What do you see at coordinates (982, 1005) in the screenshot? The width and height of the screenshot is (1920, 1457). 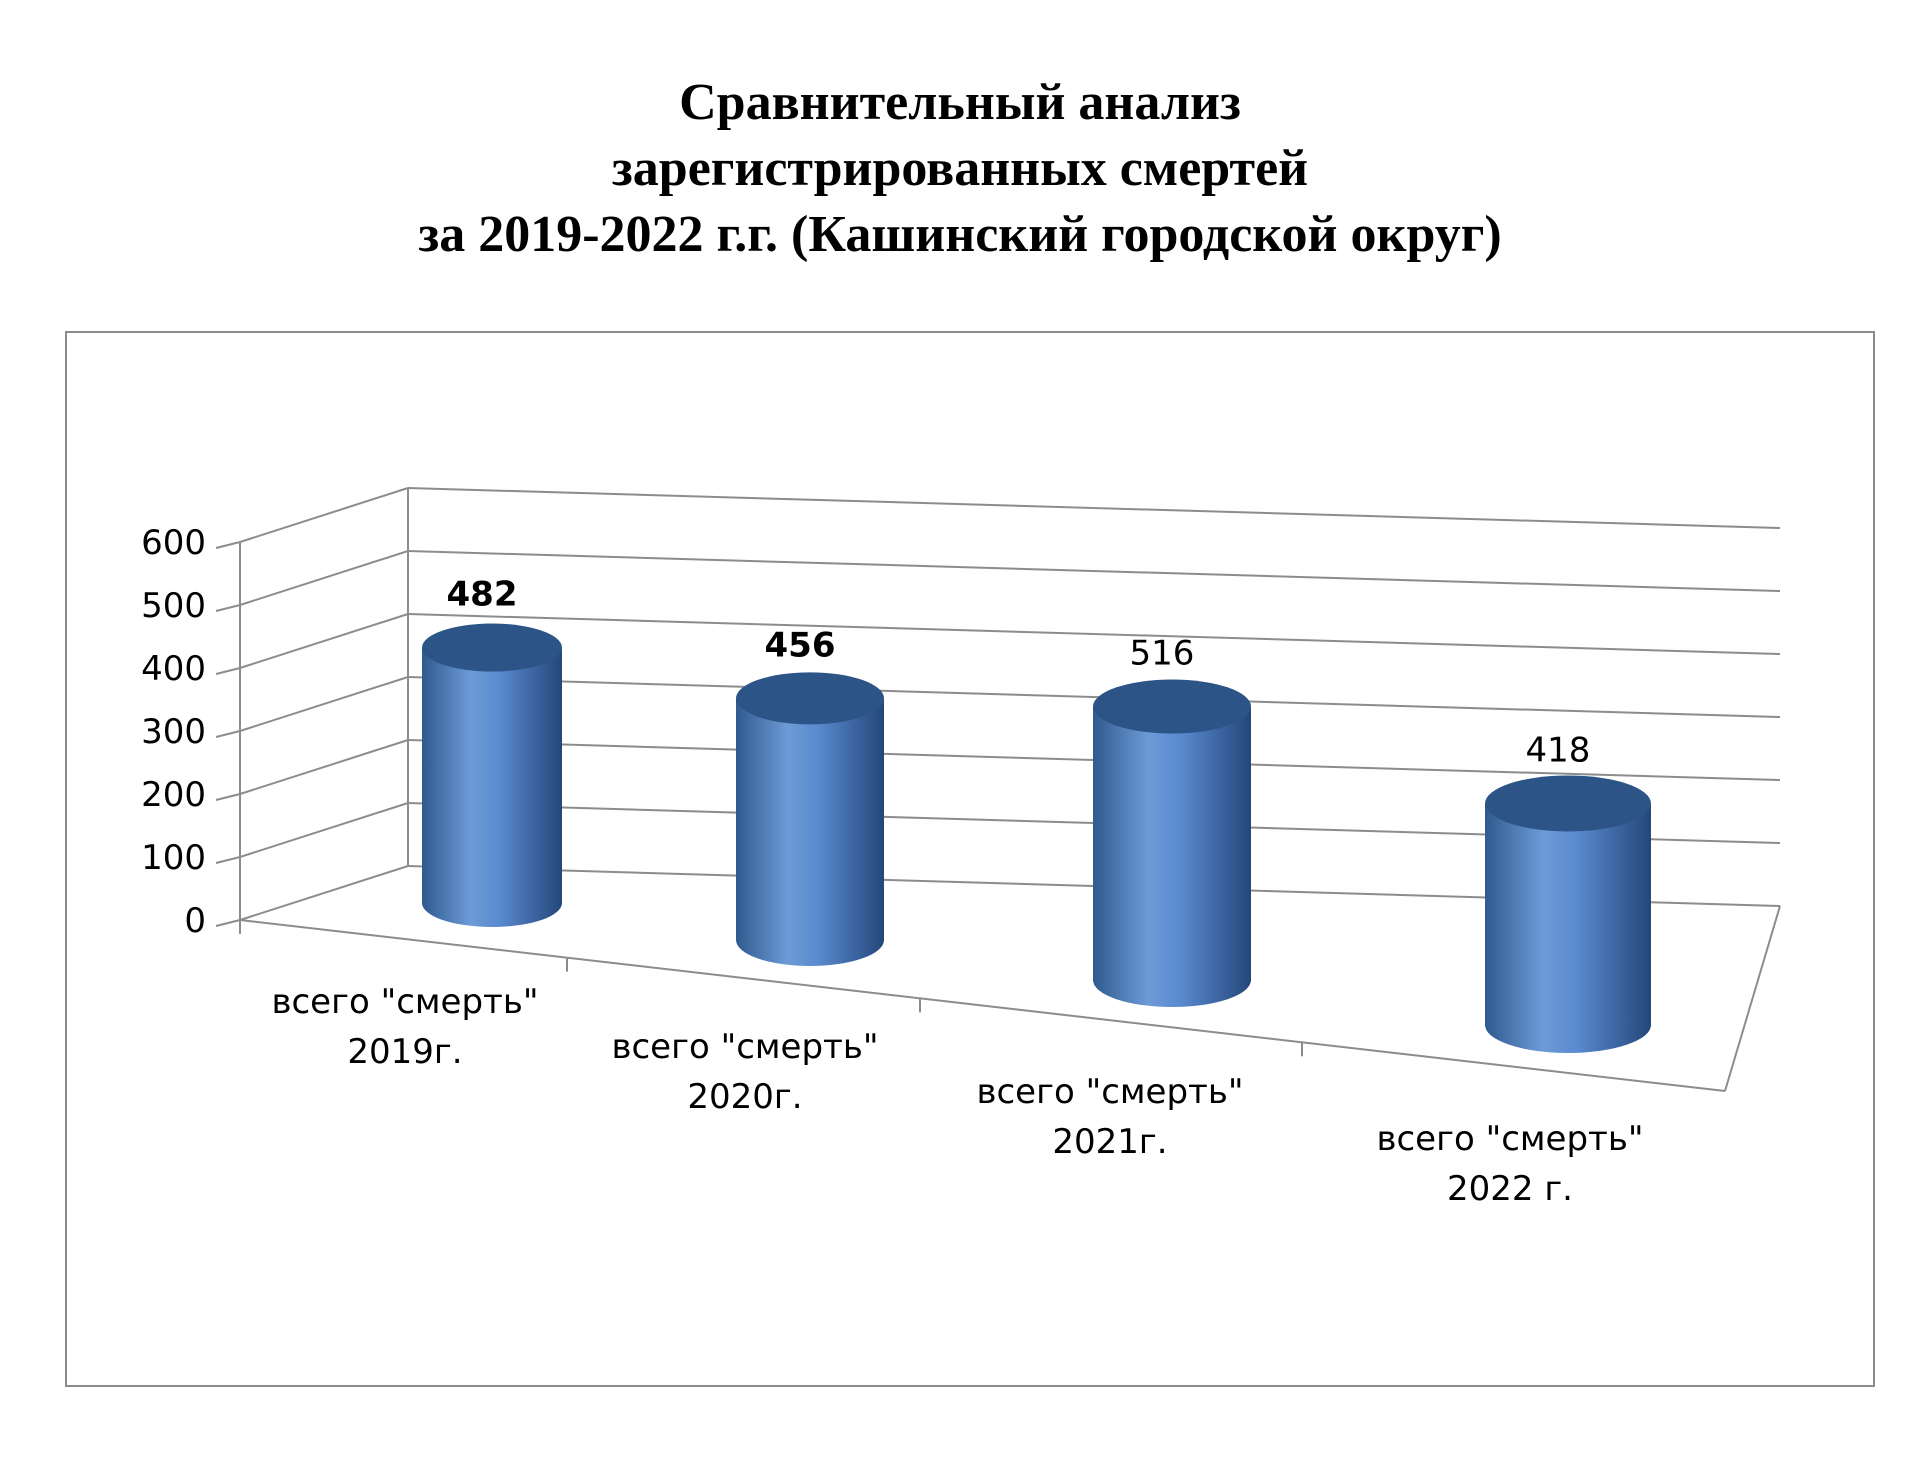 I see `floor-front-edge` at bounding box center [982, 1005].